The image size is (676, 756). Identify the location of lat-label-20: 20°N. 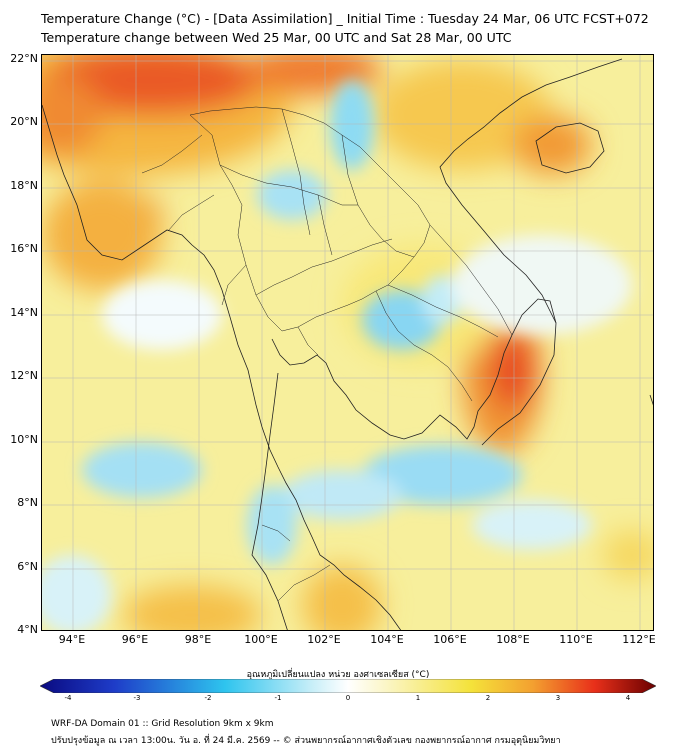
(24, 121).